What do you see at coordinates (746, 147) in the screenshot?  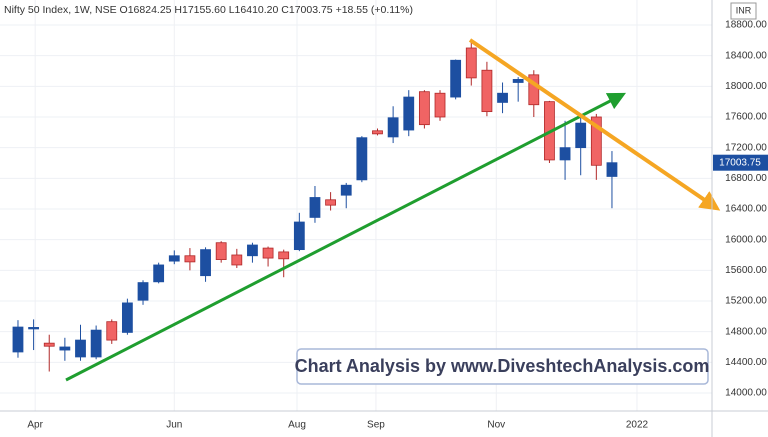 I see `y-tick-label: 17200.00` at bounding box center [746, 147].